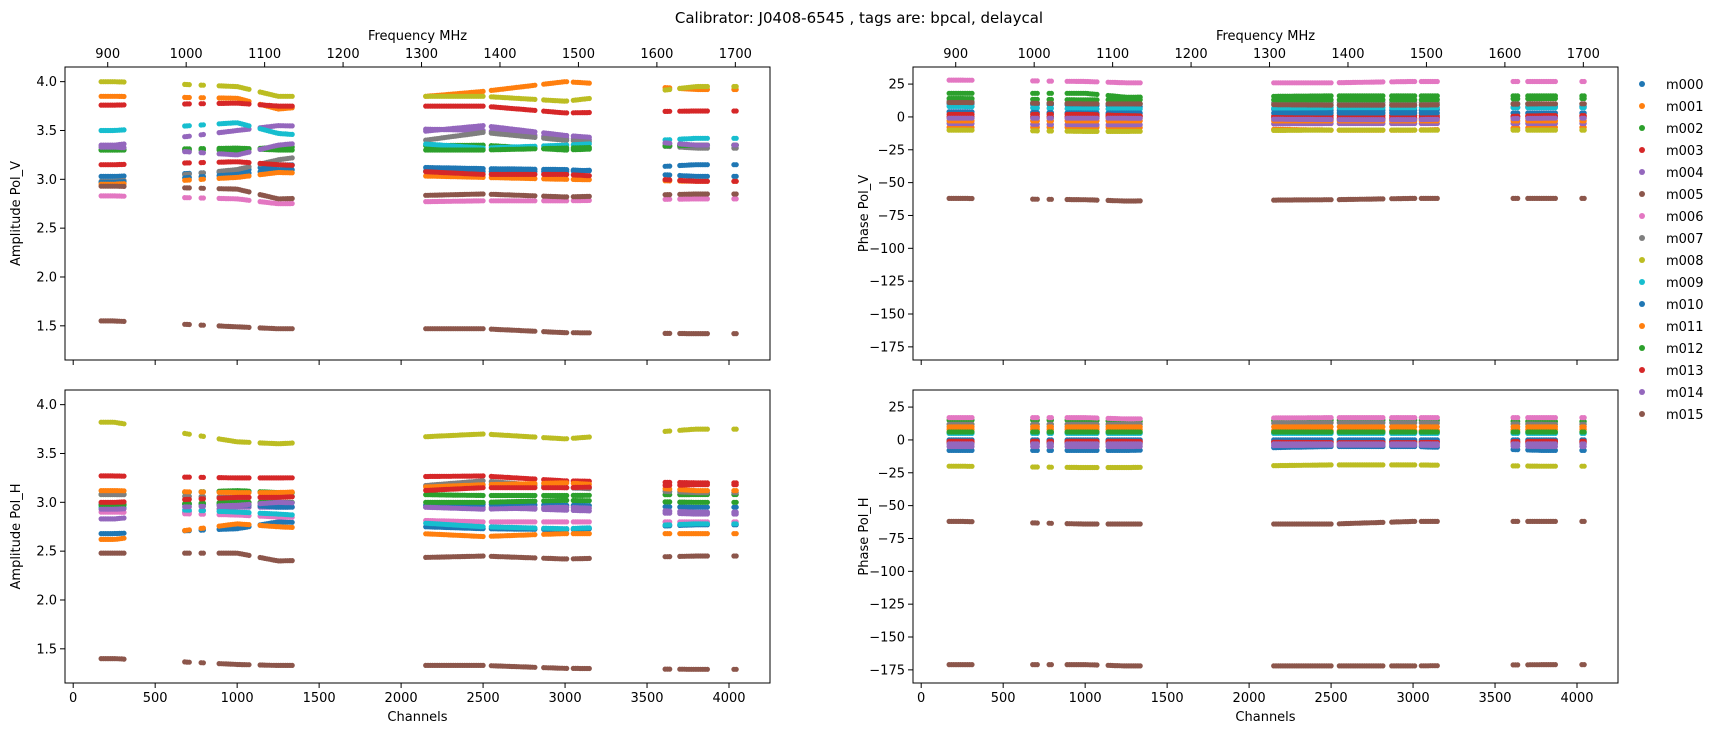  Describe the element at coordinates (1266, 140) in the screenshot. I see `points-group` at that location.